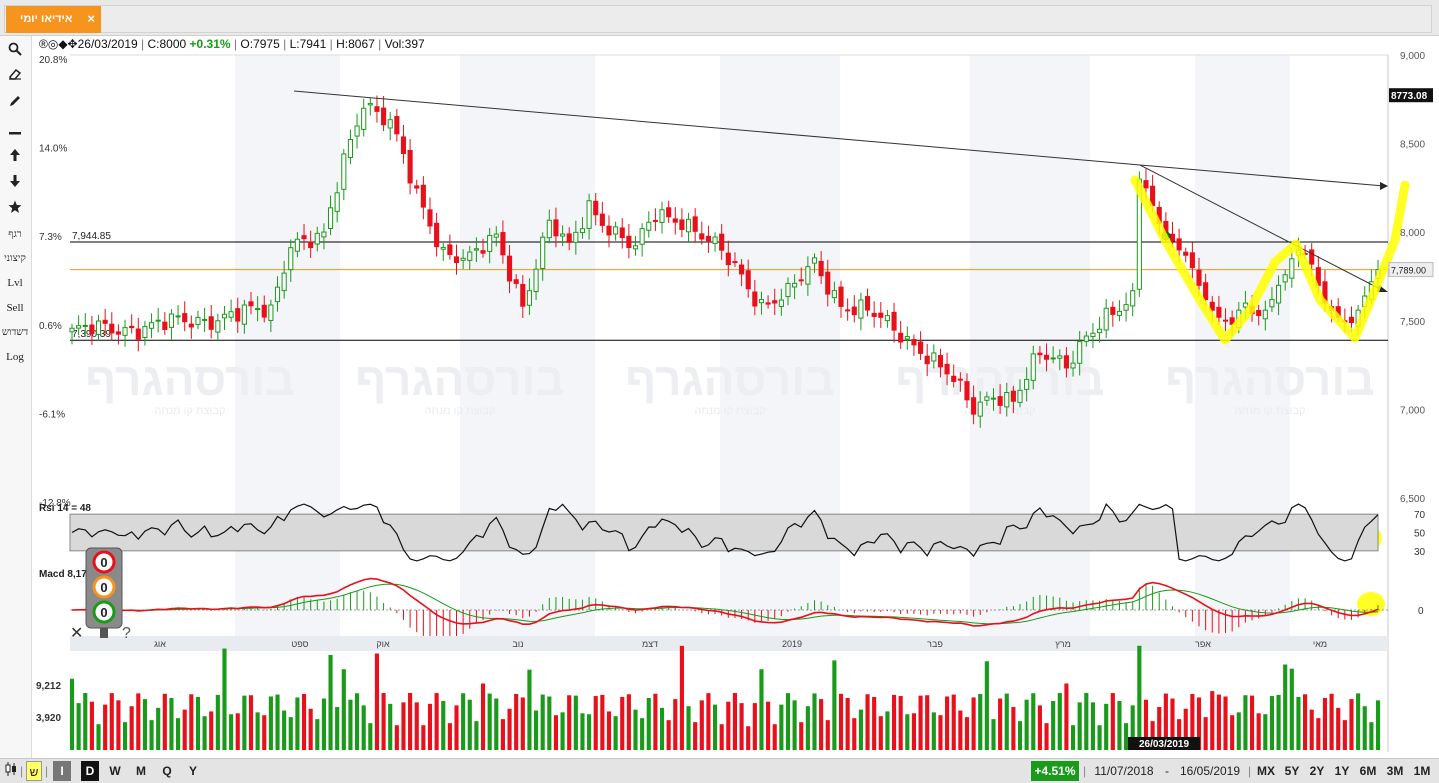 This screenshot has height=783, width=1439. Describe the element at coordinates (1210, 771) in the screenshot. I see `to-date: 16/05/2019` at that location.